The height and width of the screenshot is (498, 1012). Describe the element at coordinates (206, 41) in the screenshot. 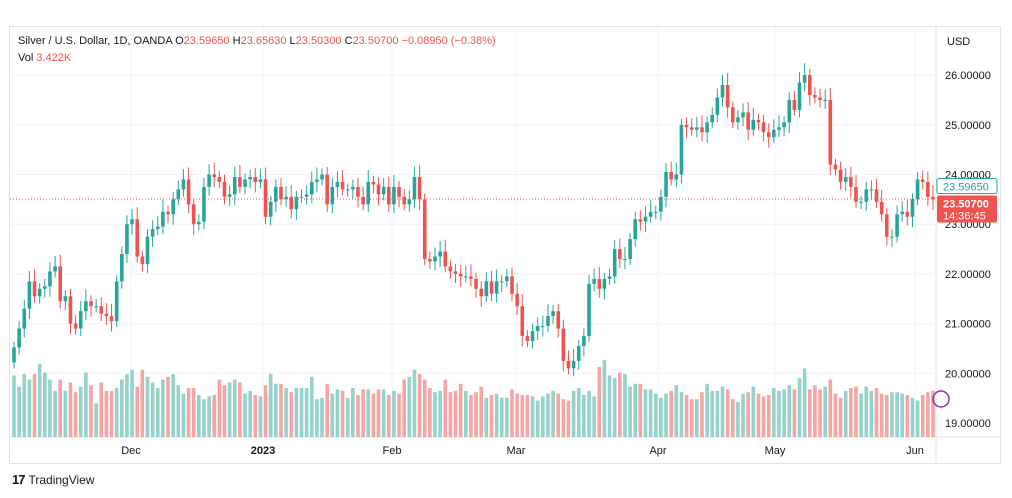

I see `open-value: 23.59650` at that location.